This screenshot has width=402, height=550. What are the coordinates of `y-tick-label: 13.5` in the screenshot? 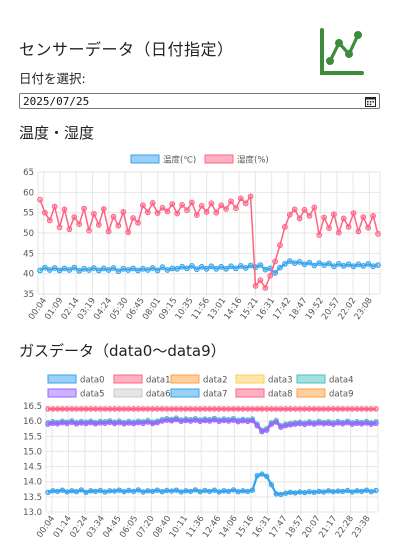 It's located at (32, 498).